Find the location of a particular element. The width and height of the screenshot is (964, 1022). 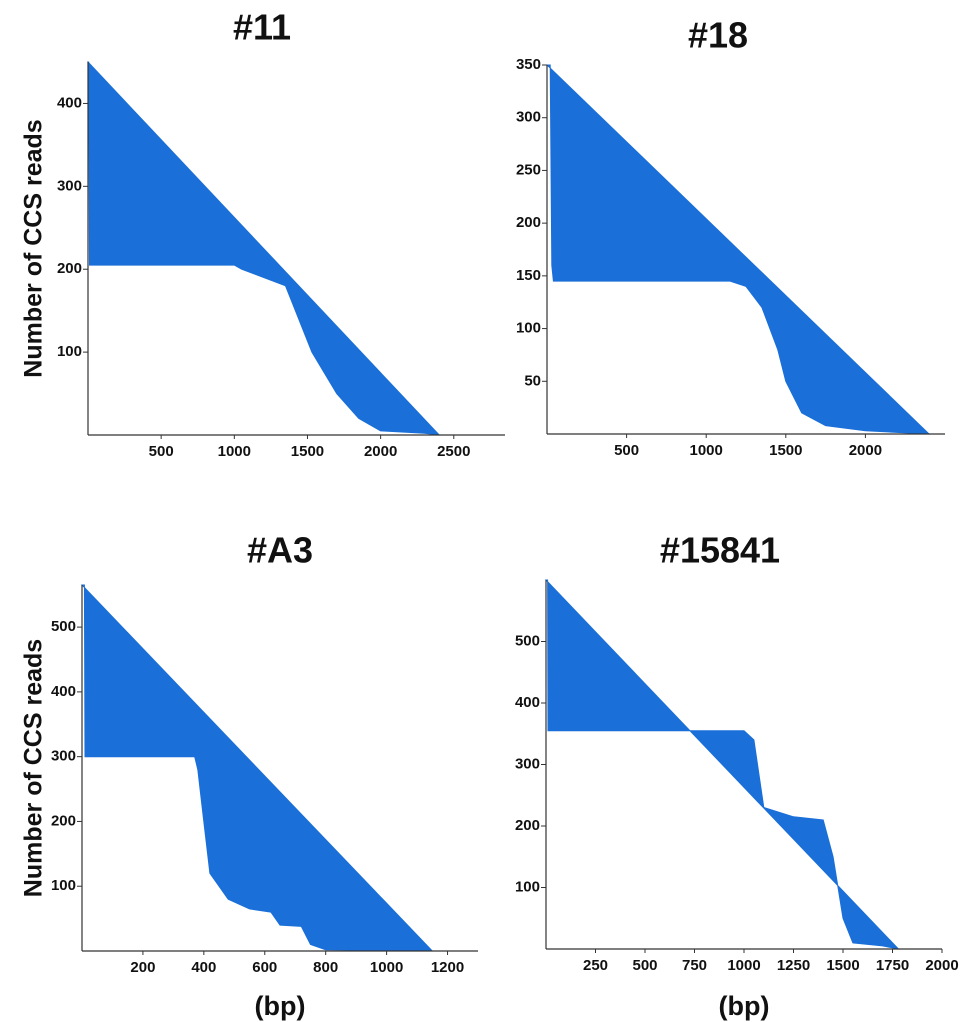

y-tick-label: 50 is located at coordinates (532, 380).